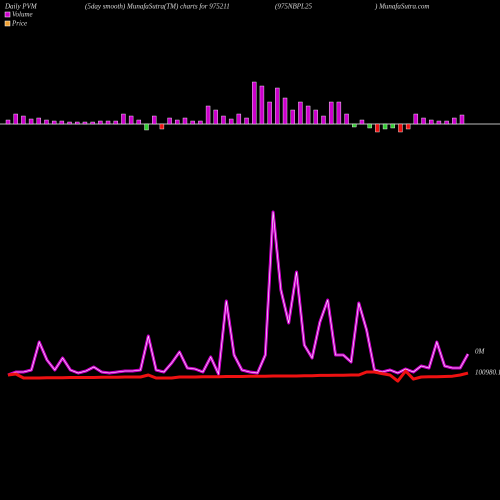 The width and height of the screenshot is (500, 500). Describe the element at coordinates (19, 24) in the screenshot. I see `legend-label: Price` at that location.